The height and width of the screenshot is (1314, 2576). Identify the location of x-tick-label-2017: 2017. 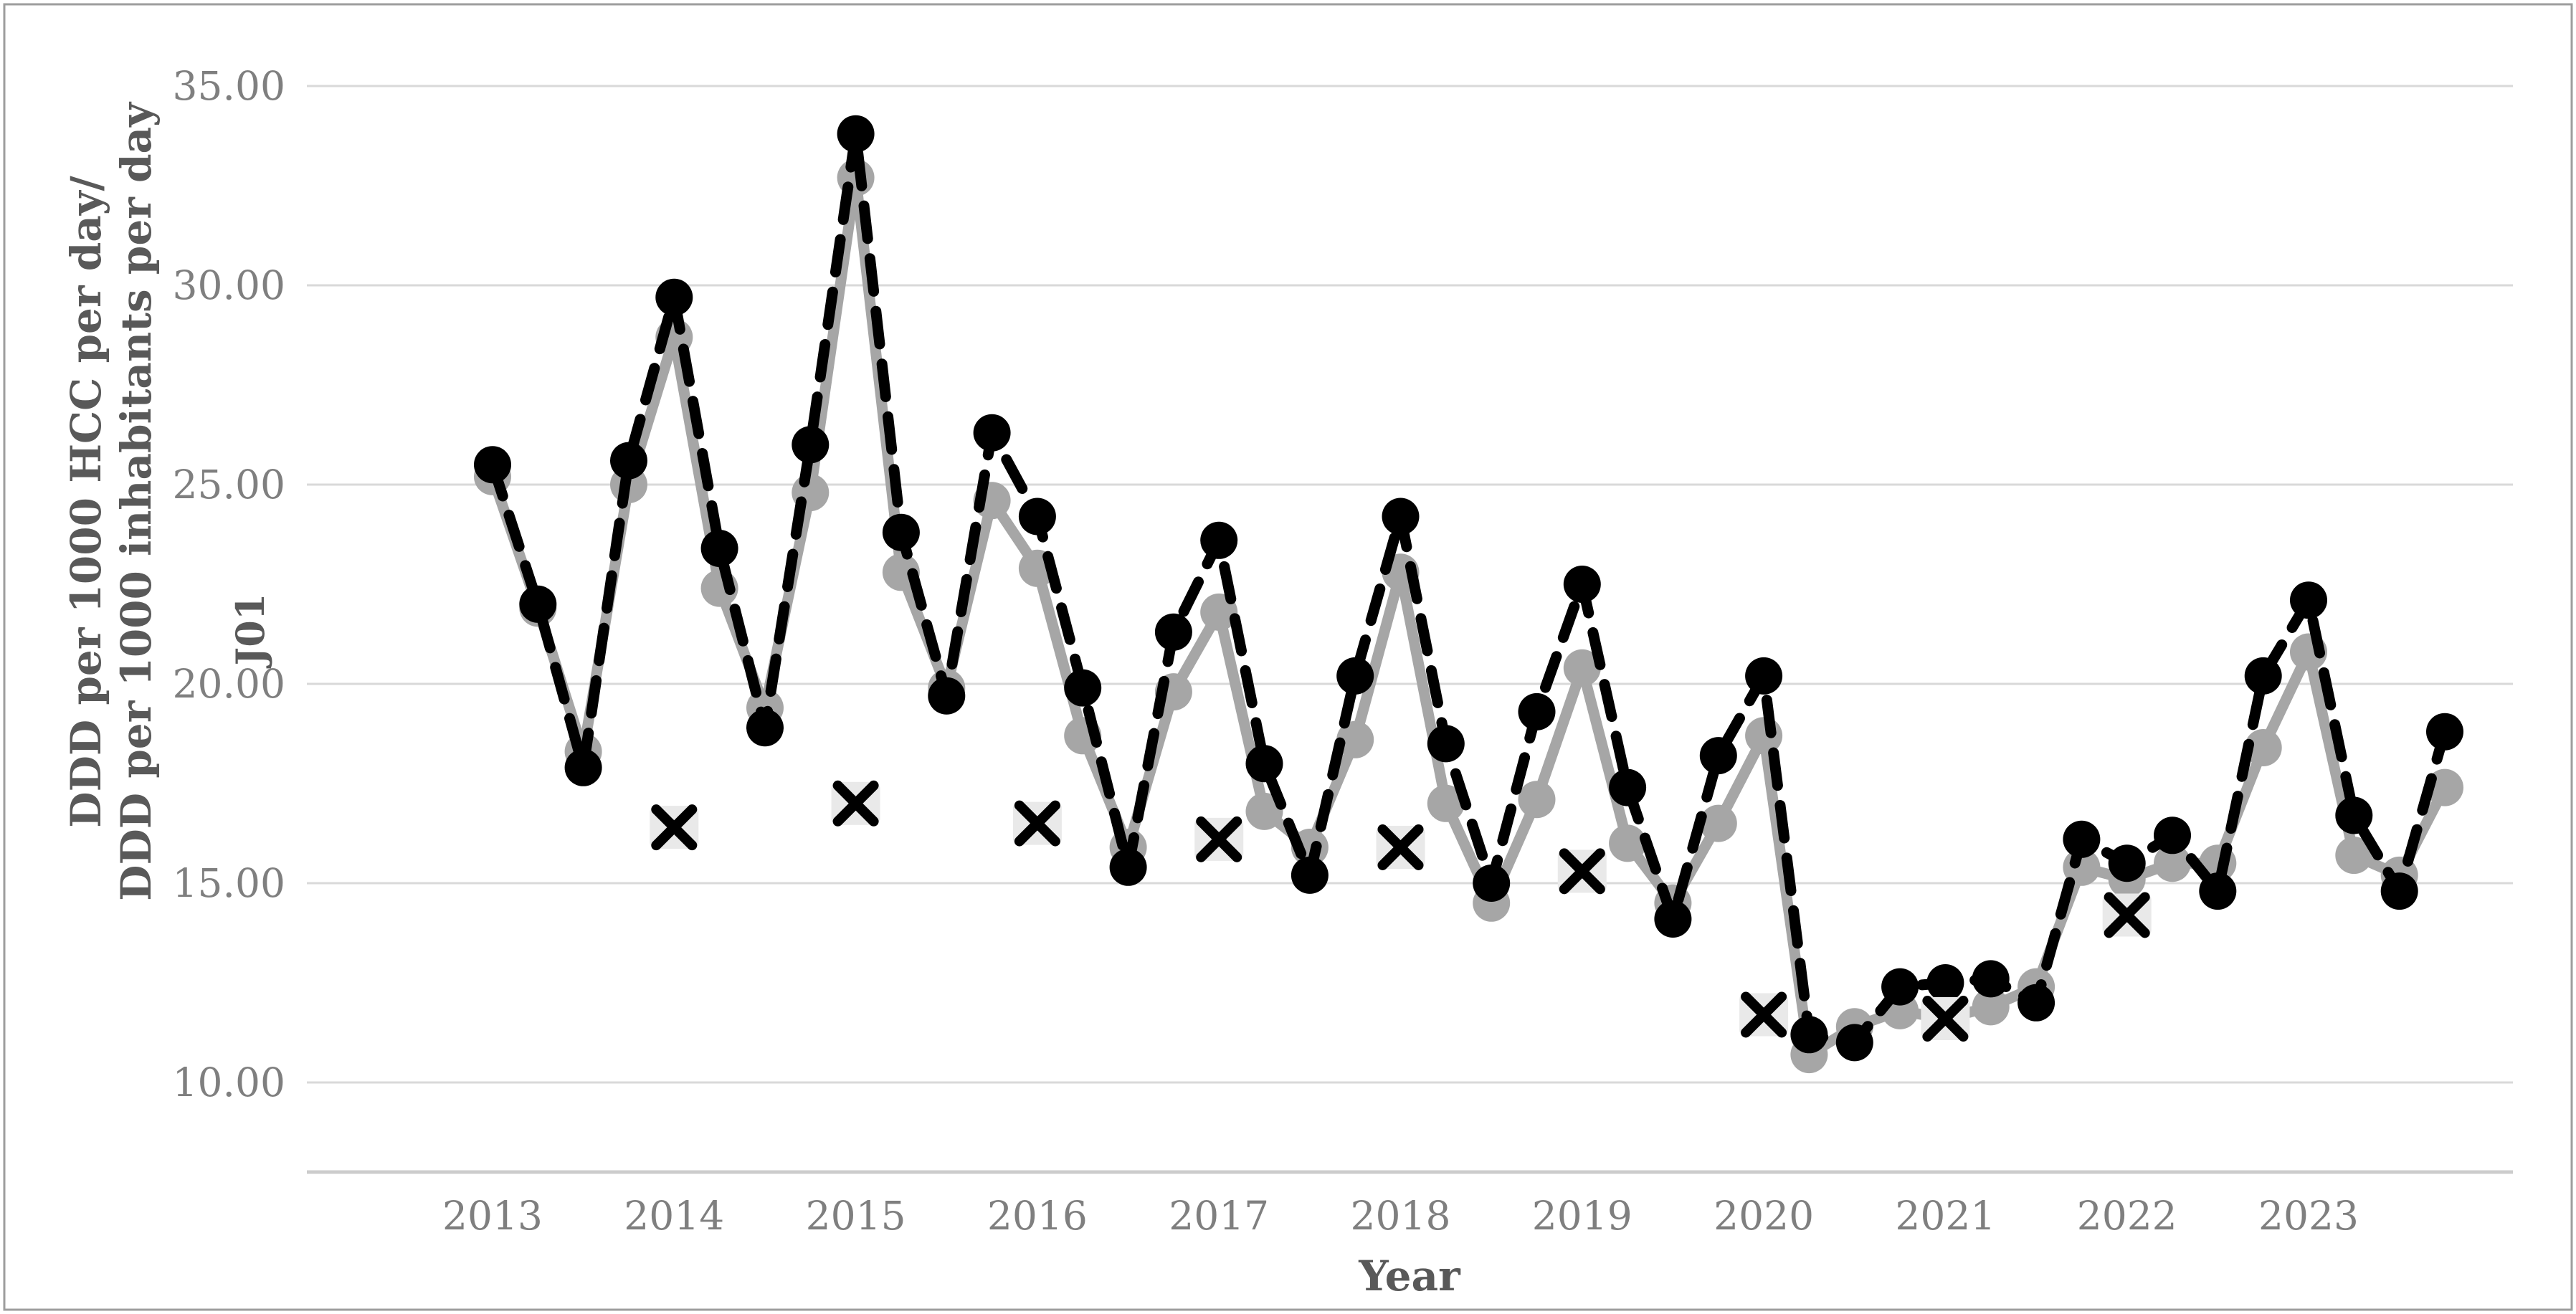
(1219, 1216).